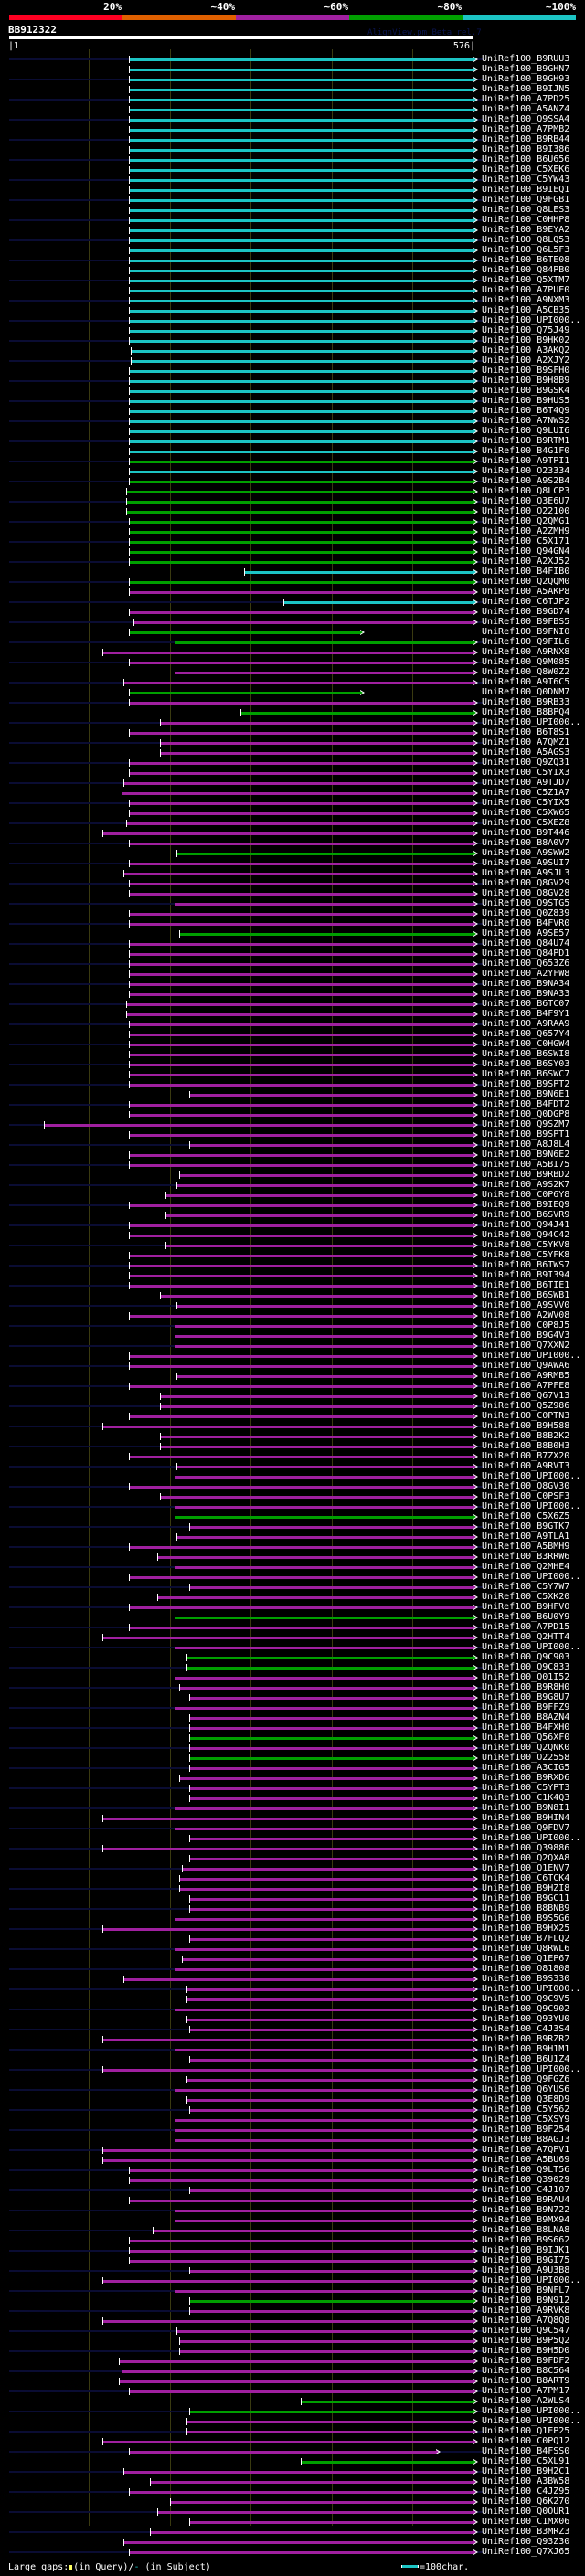  What do you see at coordinates (293, 1134) in the screenshot?
I see `hit-row: UniRef100_B9SPT1` at bounding box center [293, 1134].